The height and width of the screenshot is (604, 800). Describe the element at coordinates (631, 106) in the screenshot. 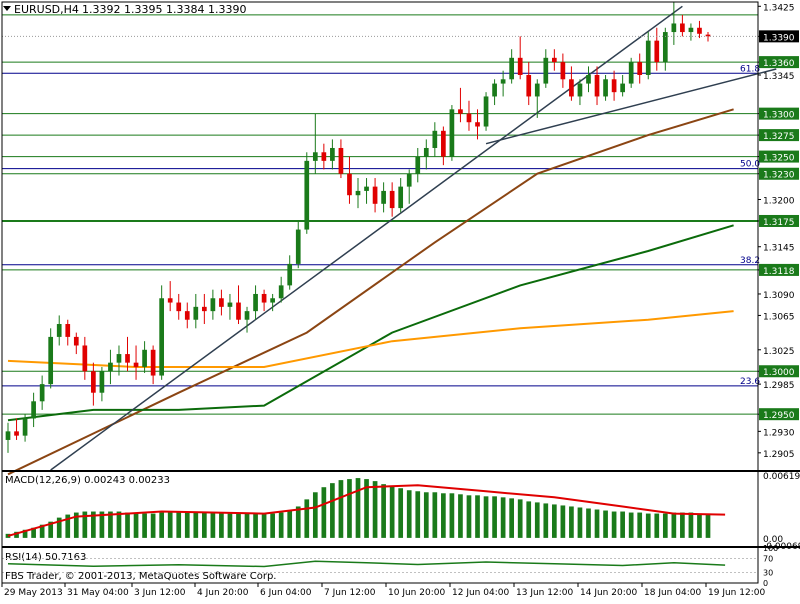

I see `trendline` at that location.